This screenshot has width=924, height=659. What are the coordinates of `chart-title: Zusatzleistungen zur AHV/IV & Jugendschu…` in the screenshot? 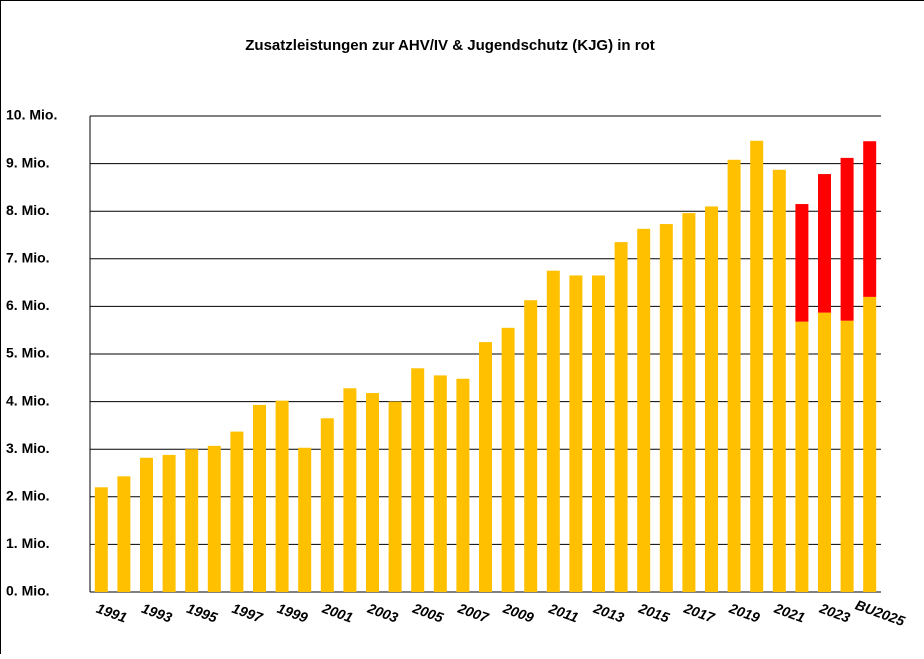 It's located at (449, 45).